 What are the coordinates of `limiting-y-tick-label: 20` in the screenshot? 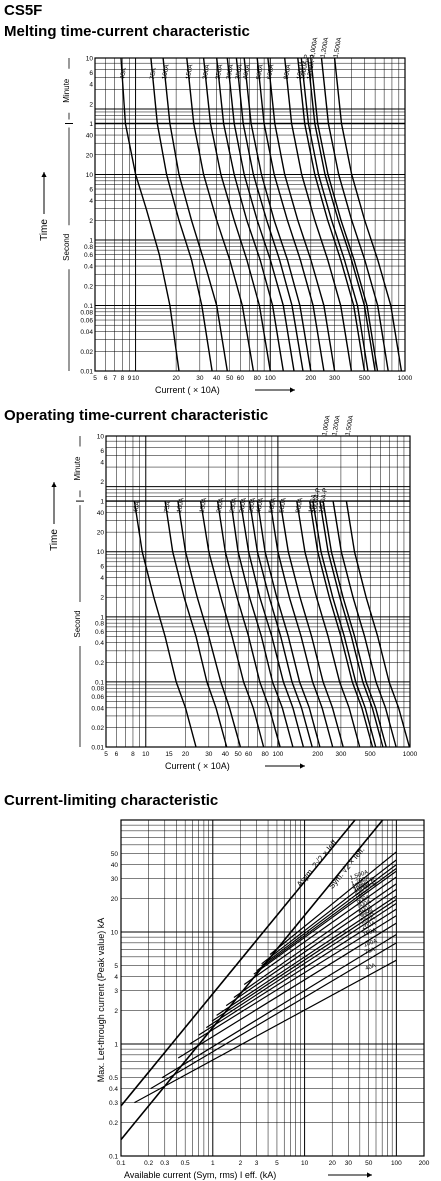 It's located at (115, 899).